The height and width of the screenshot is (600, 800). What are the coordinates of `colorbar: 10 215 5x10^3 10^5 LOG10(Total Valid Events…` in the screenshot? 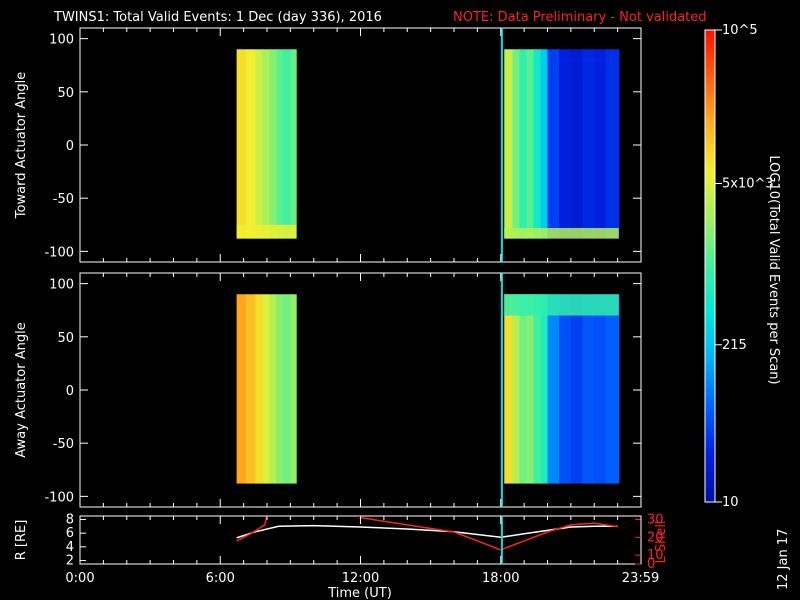 It's located at (742, 266).